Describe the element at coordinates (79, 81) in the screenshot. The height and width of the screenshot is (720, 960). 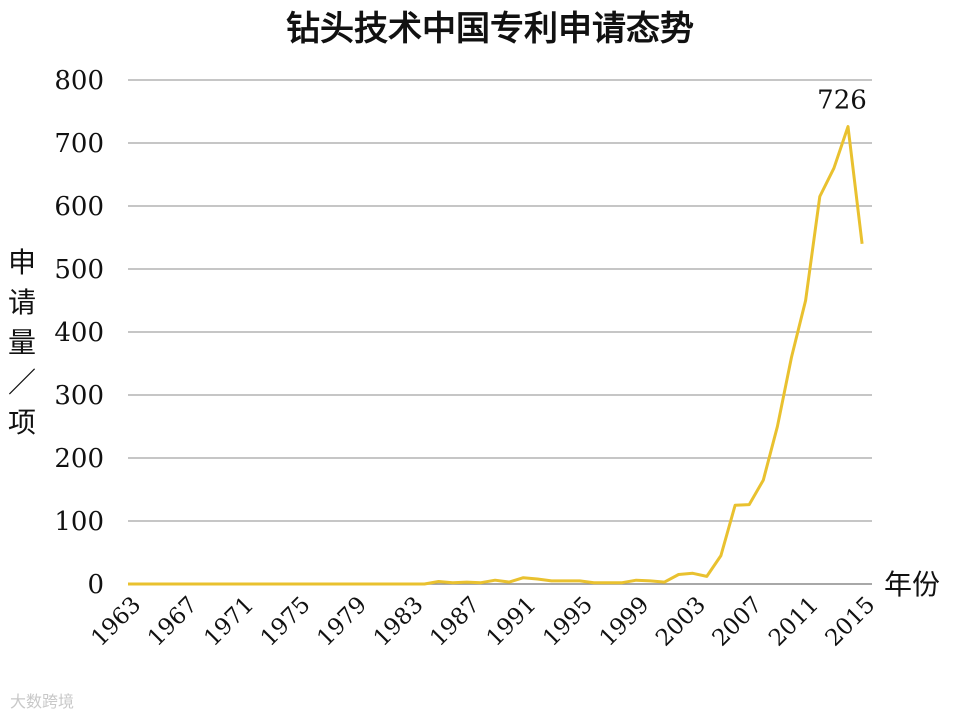
I see `y-tick-label: 800` at that location.